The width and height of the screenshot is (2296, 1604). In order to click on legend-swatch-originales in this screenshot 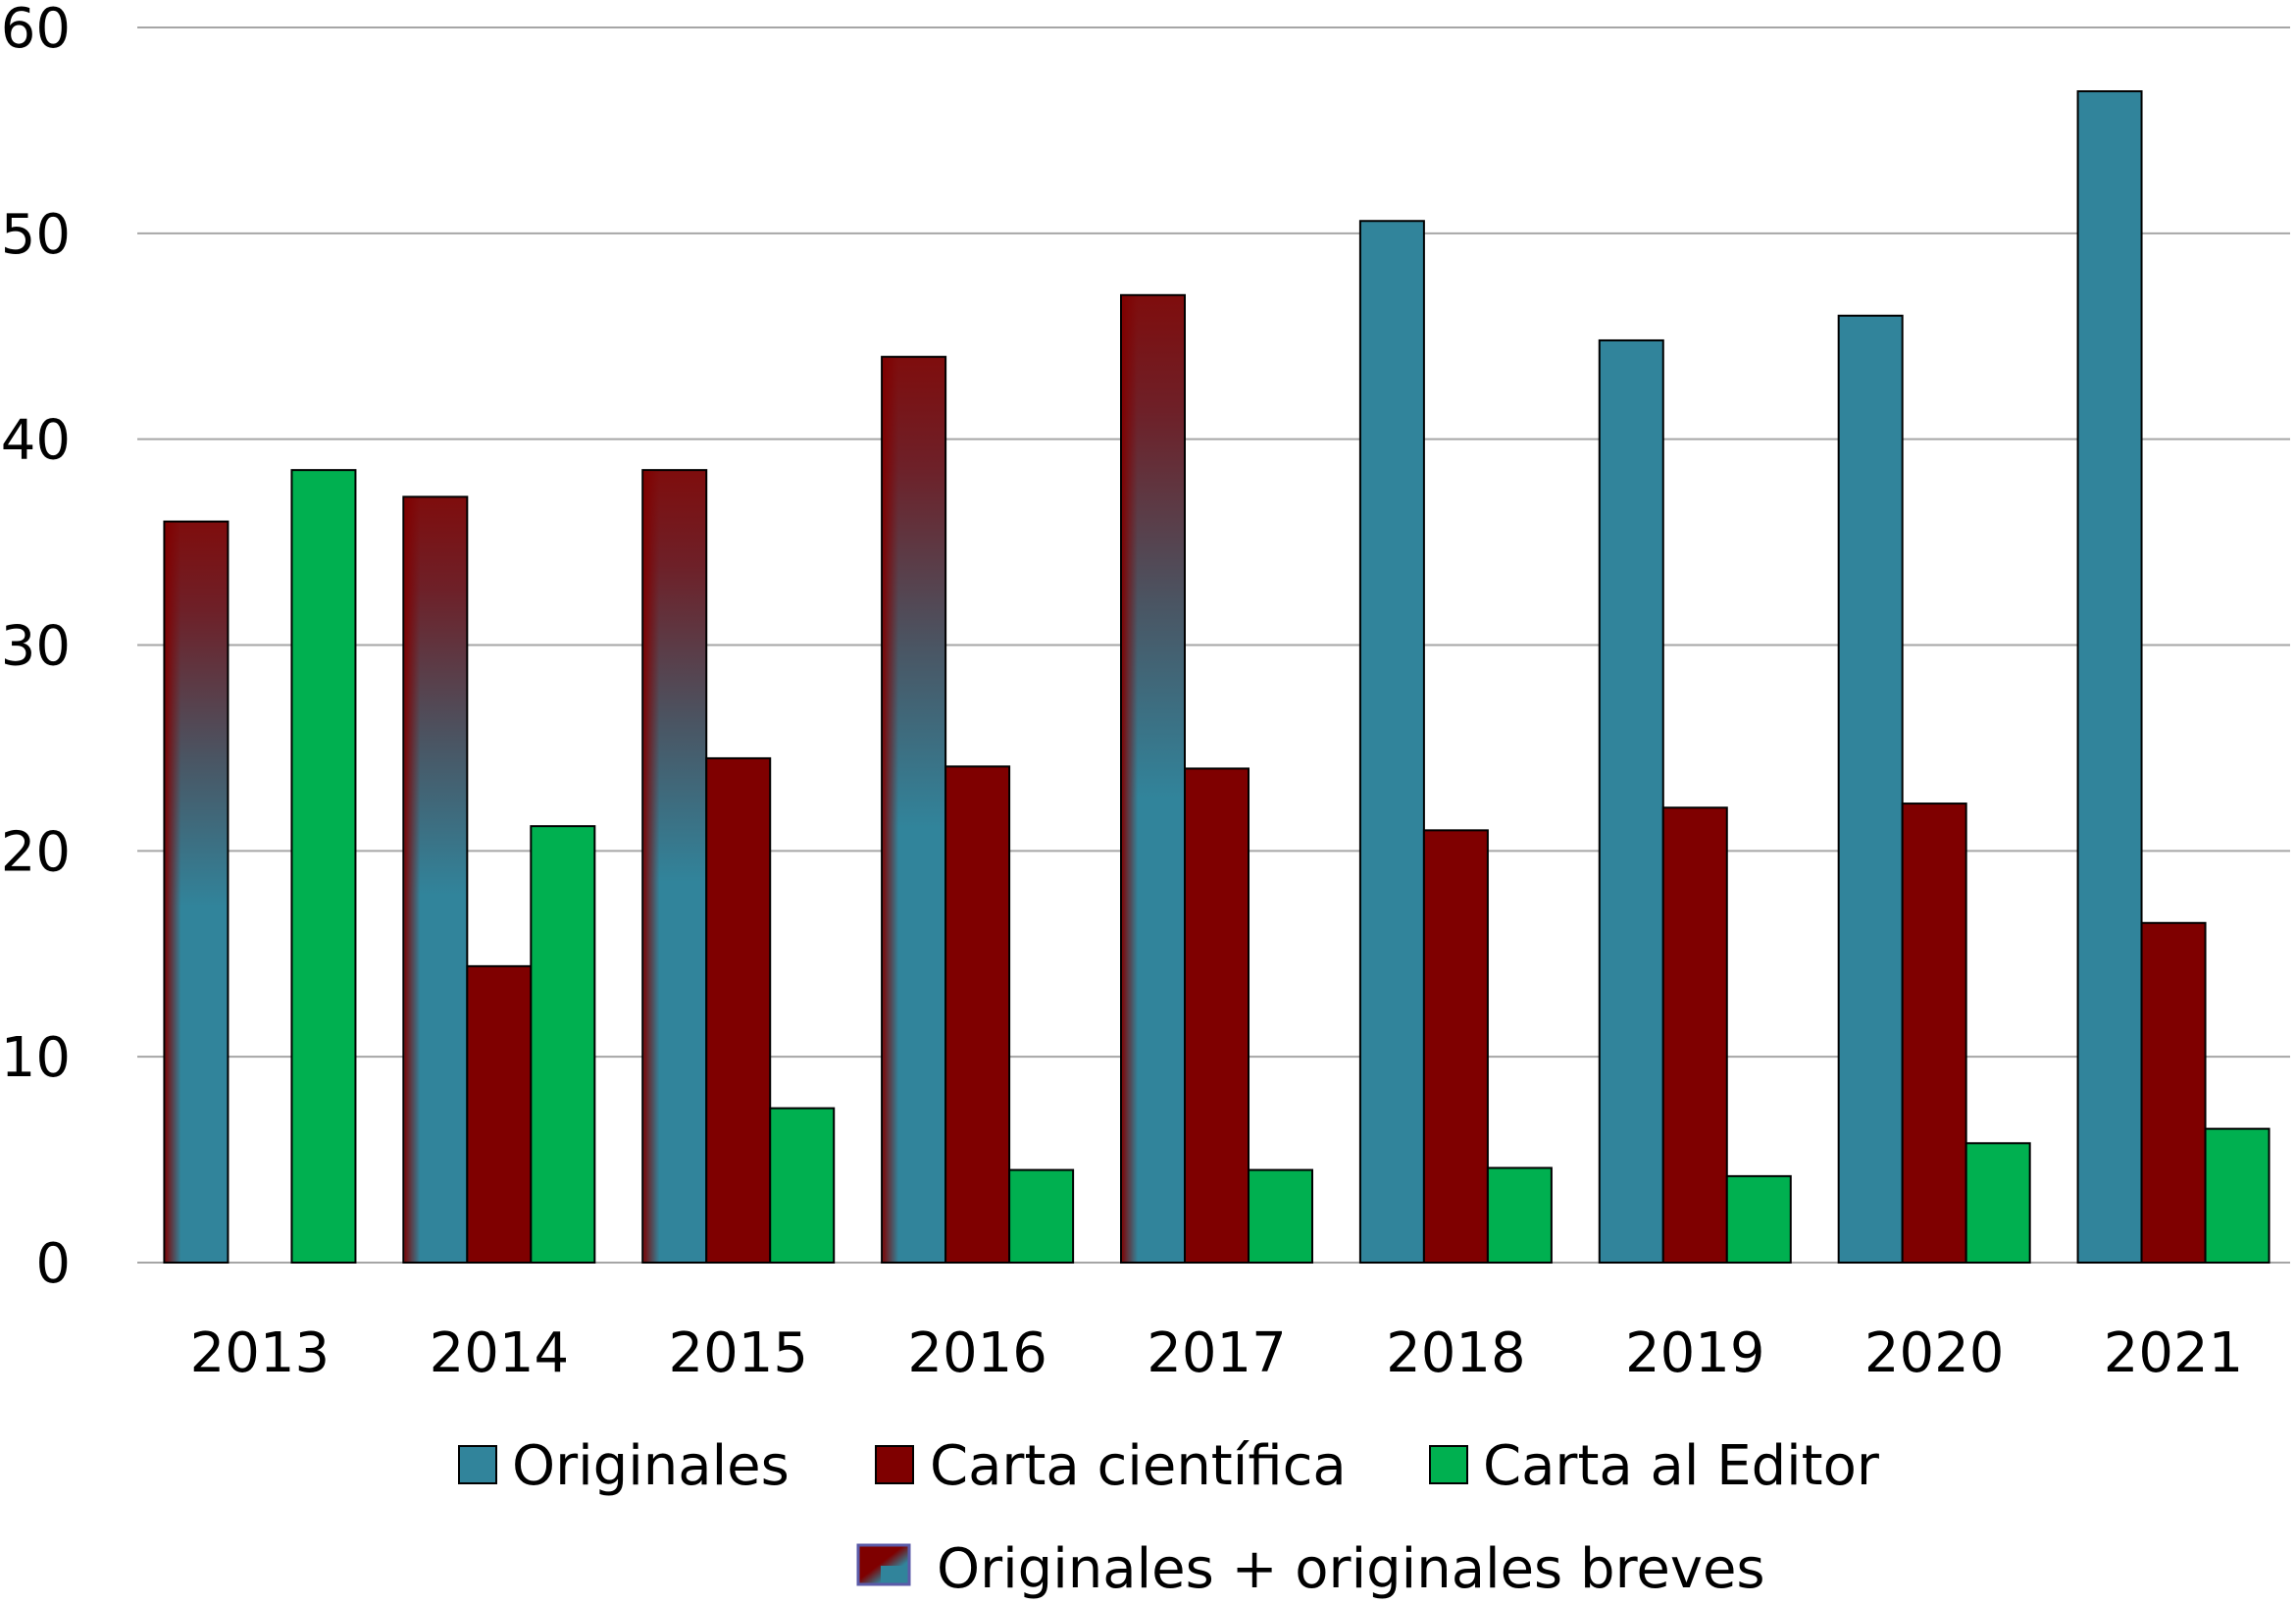, I will do `click(478, 1465)`.